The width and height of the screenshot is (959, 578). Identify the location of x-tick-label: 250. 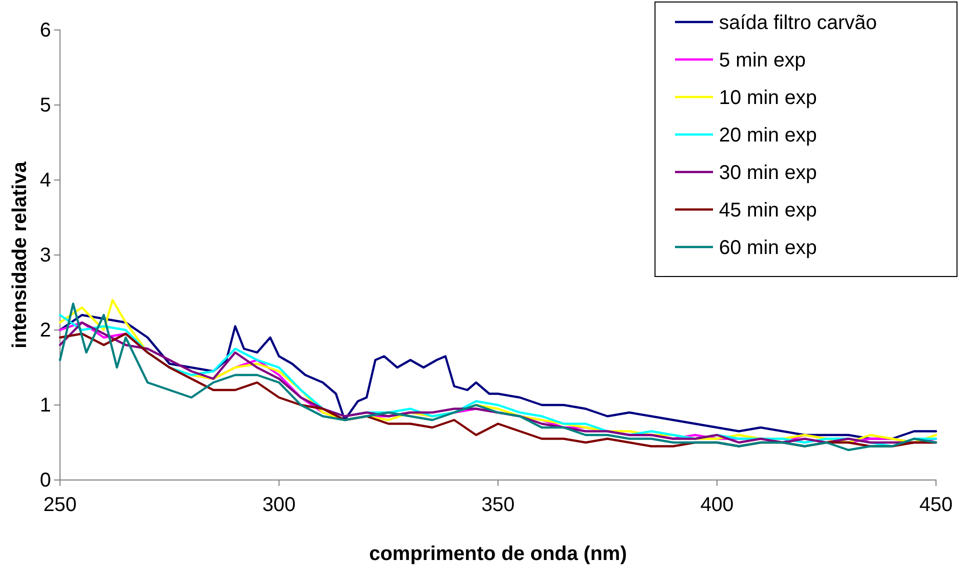
(60, 505).